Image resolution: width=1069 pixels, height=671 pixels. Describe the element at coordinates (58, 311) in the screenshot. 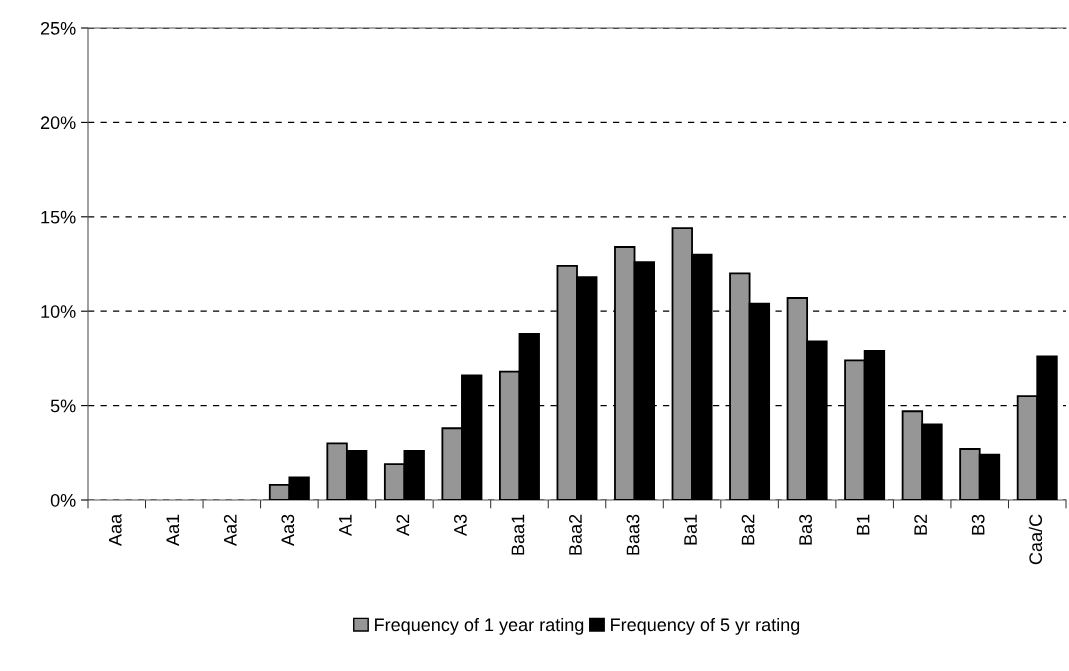

I see `y-tick-label: 10%` at that location.